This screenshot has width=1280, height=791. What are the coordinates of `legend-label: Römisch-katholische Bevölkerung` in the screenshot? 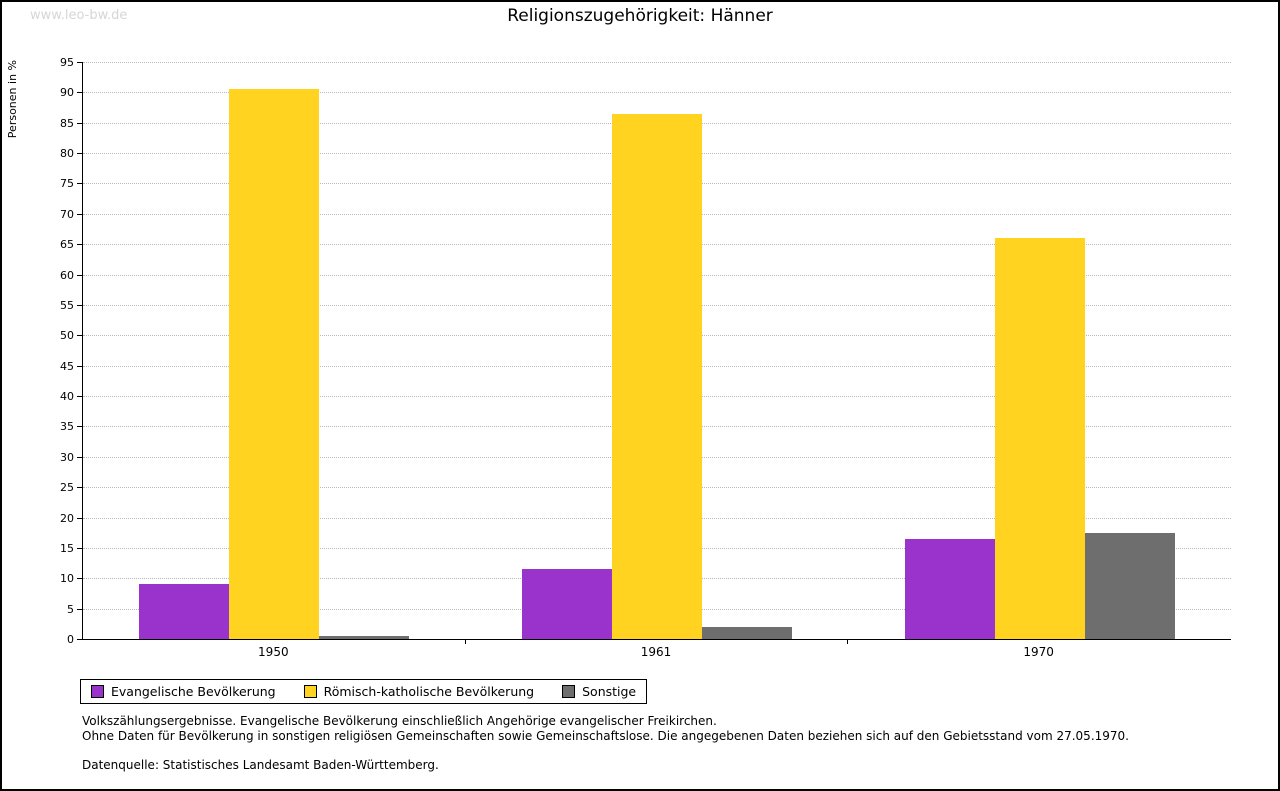 It's located at (429, 691).